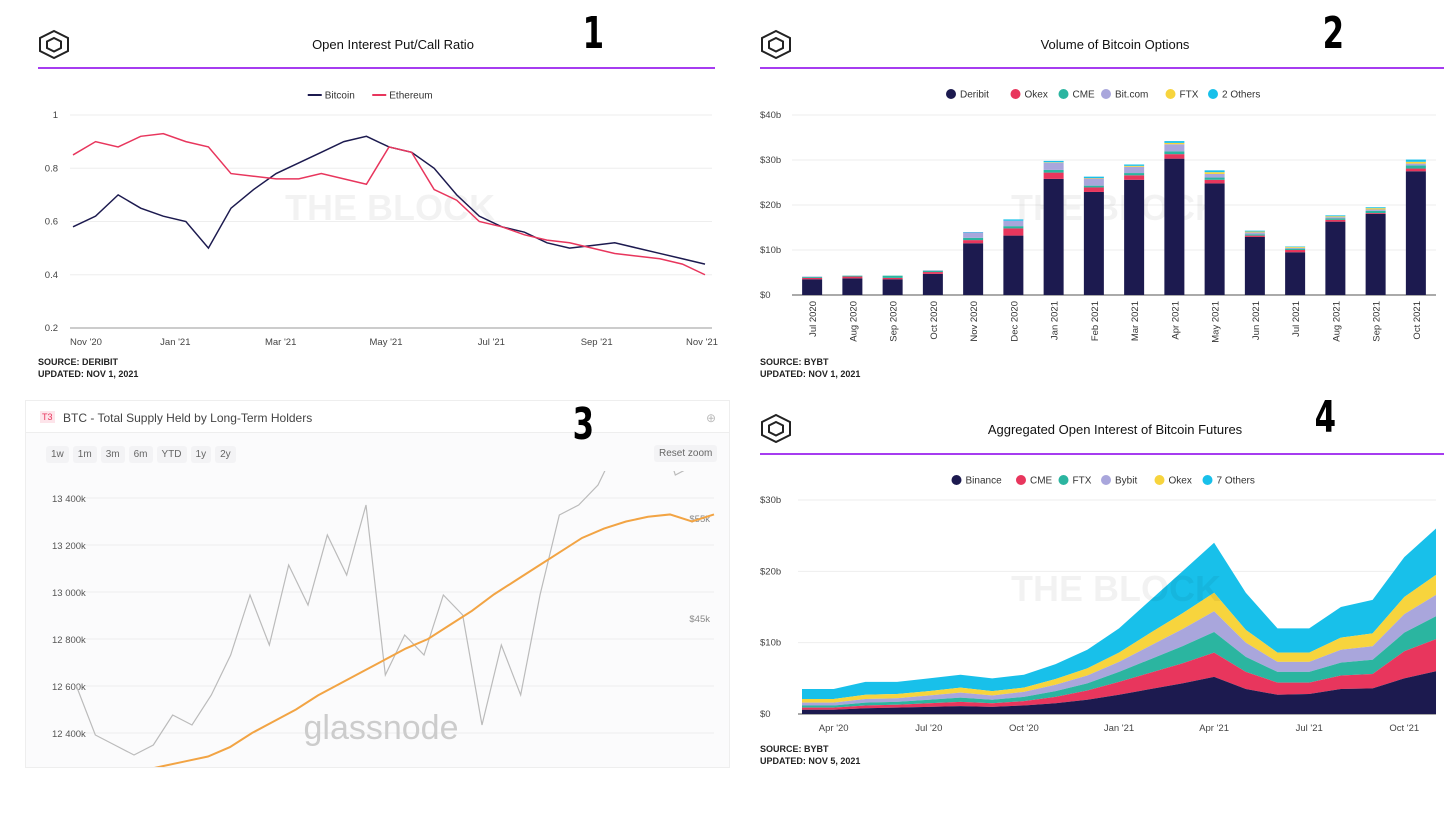 This screenshot has width=1456, height=819. I want to click on y-tick-label: 13 000k, so click(69, 593).